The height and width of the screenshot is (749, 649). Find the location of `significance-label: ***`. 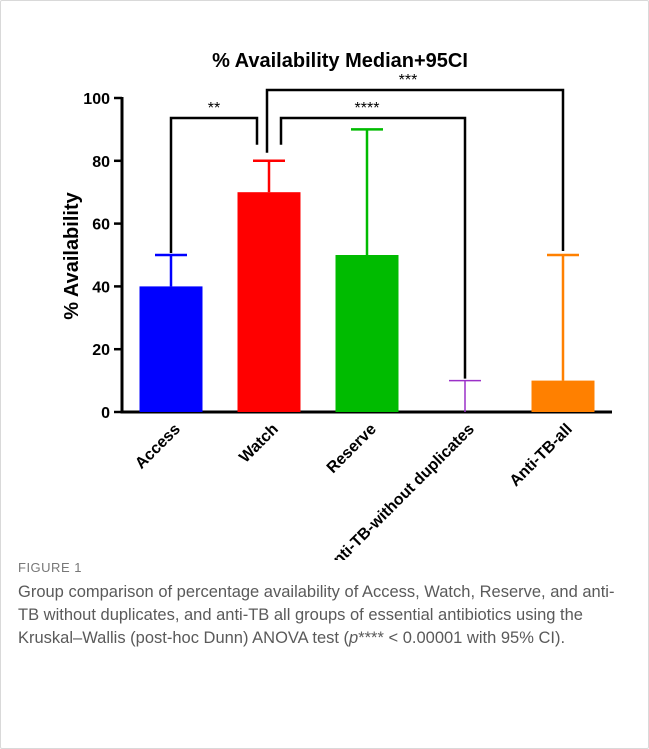

significance-label: *** is located at coordinates (408, 80).